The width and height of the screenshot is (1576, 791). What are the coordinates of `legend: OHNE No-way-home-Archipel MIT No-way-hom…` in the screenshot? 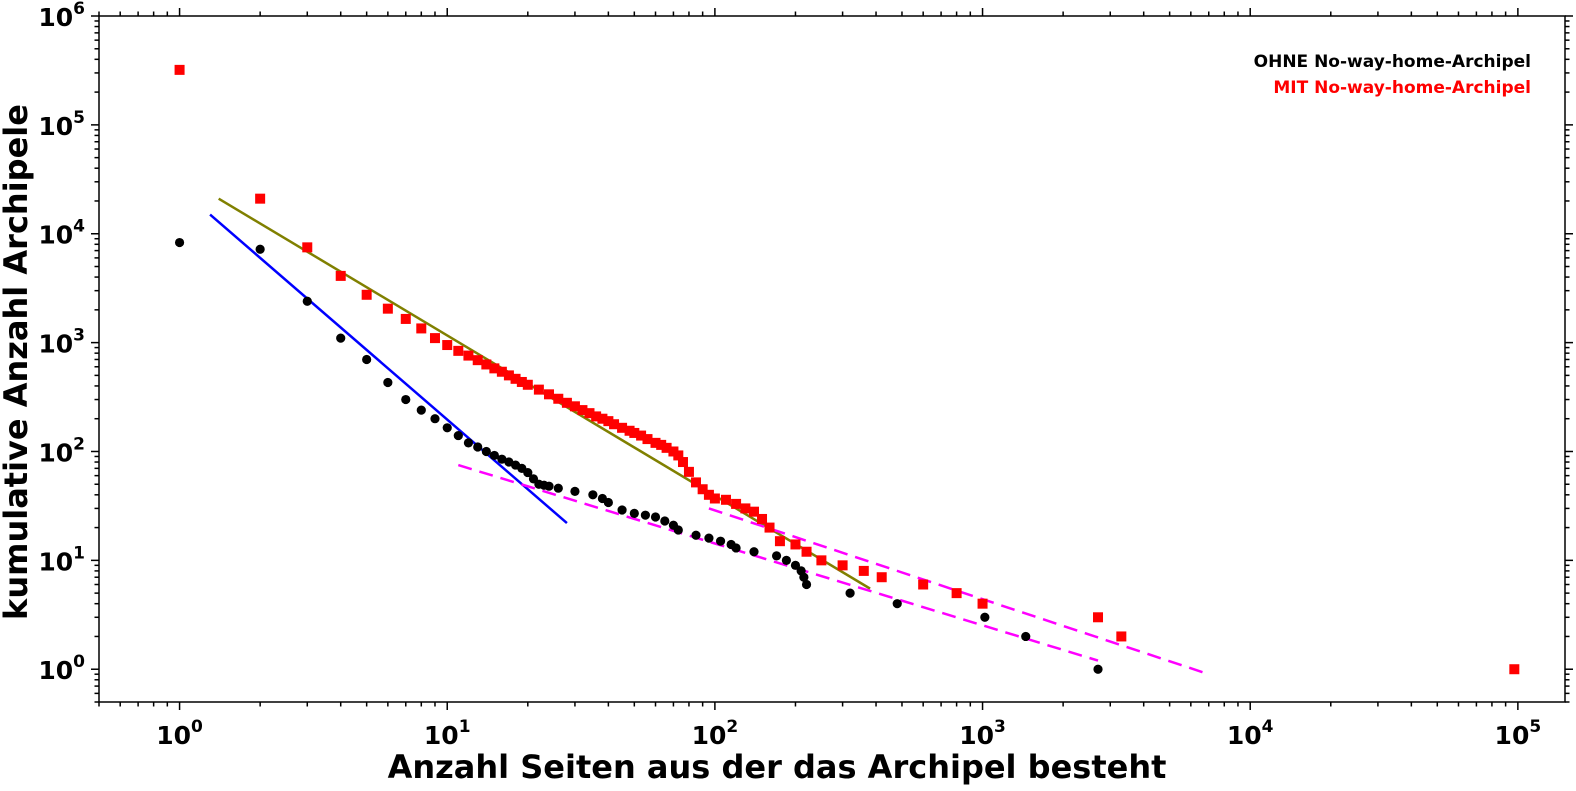 It's located at (1392, 75).